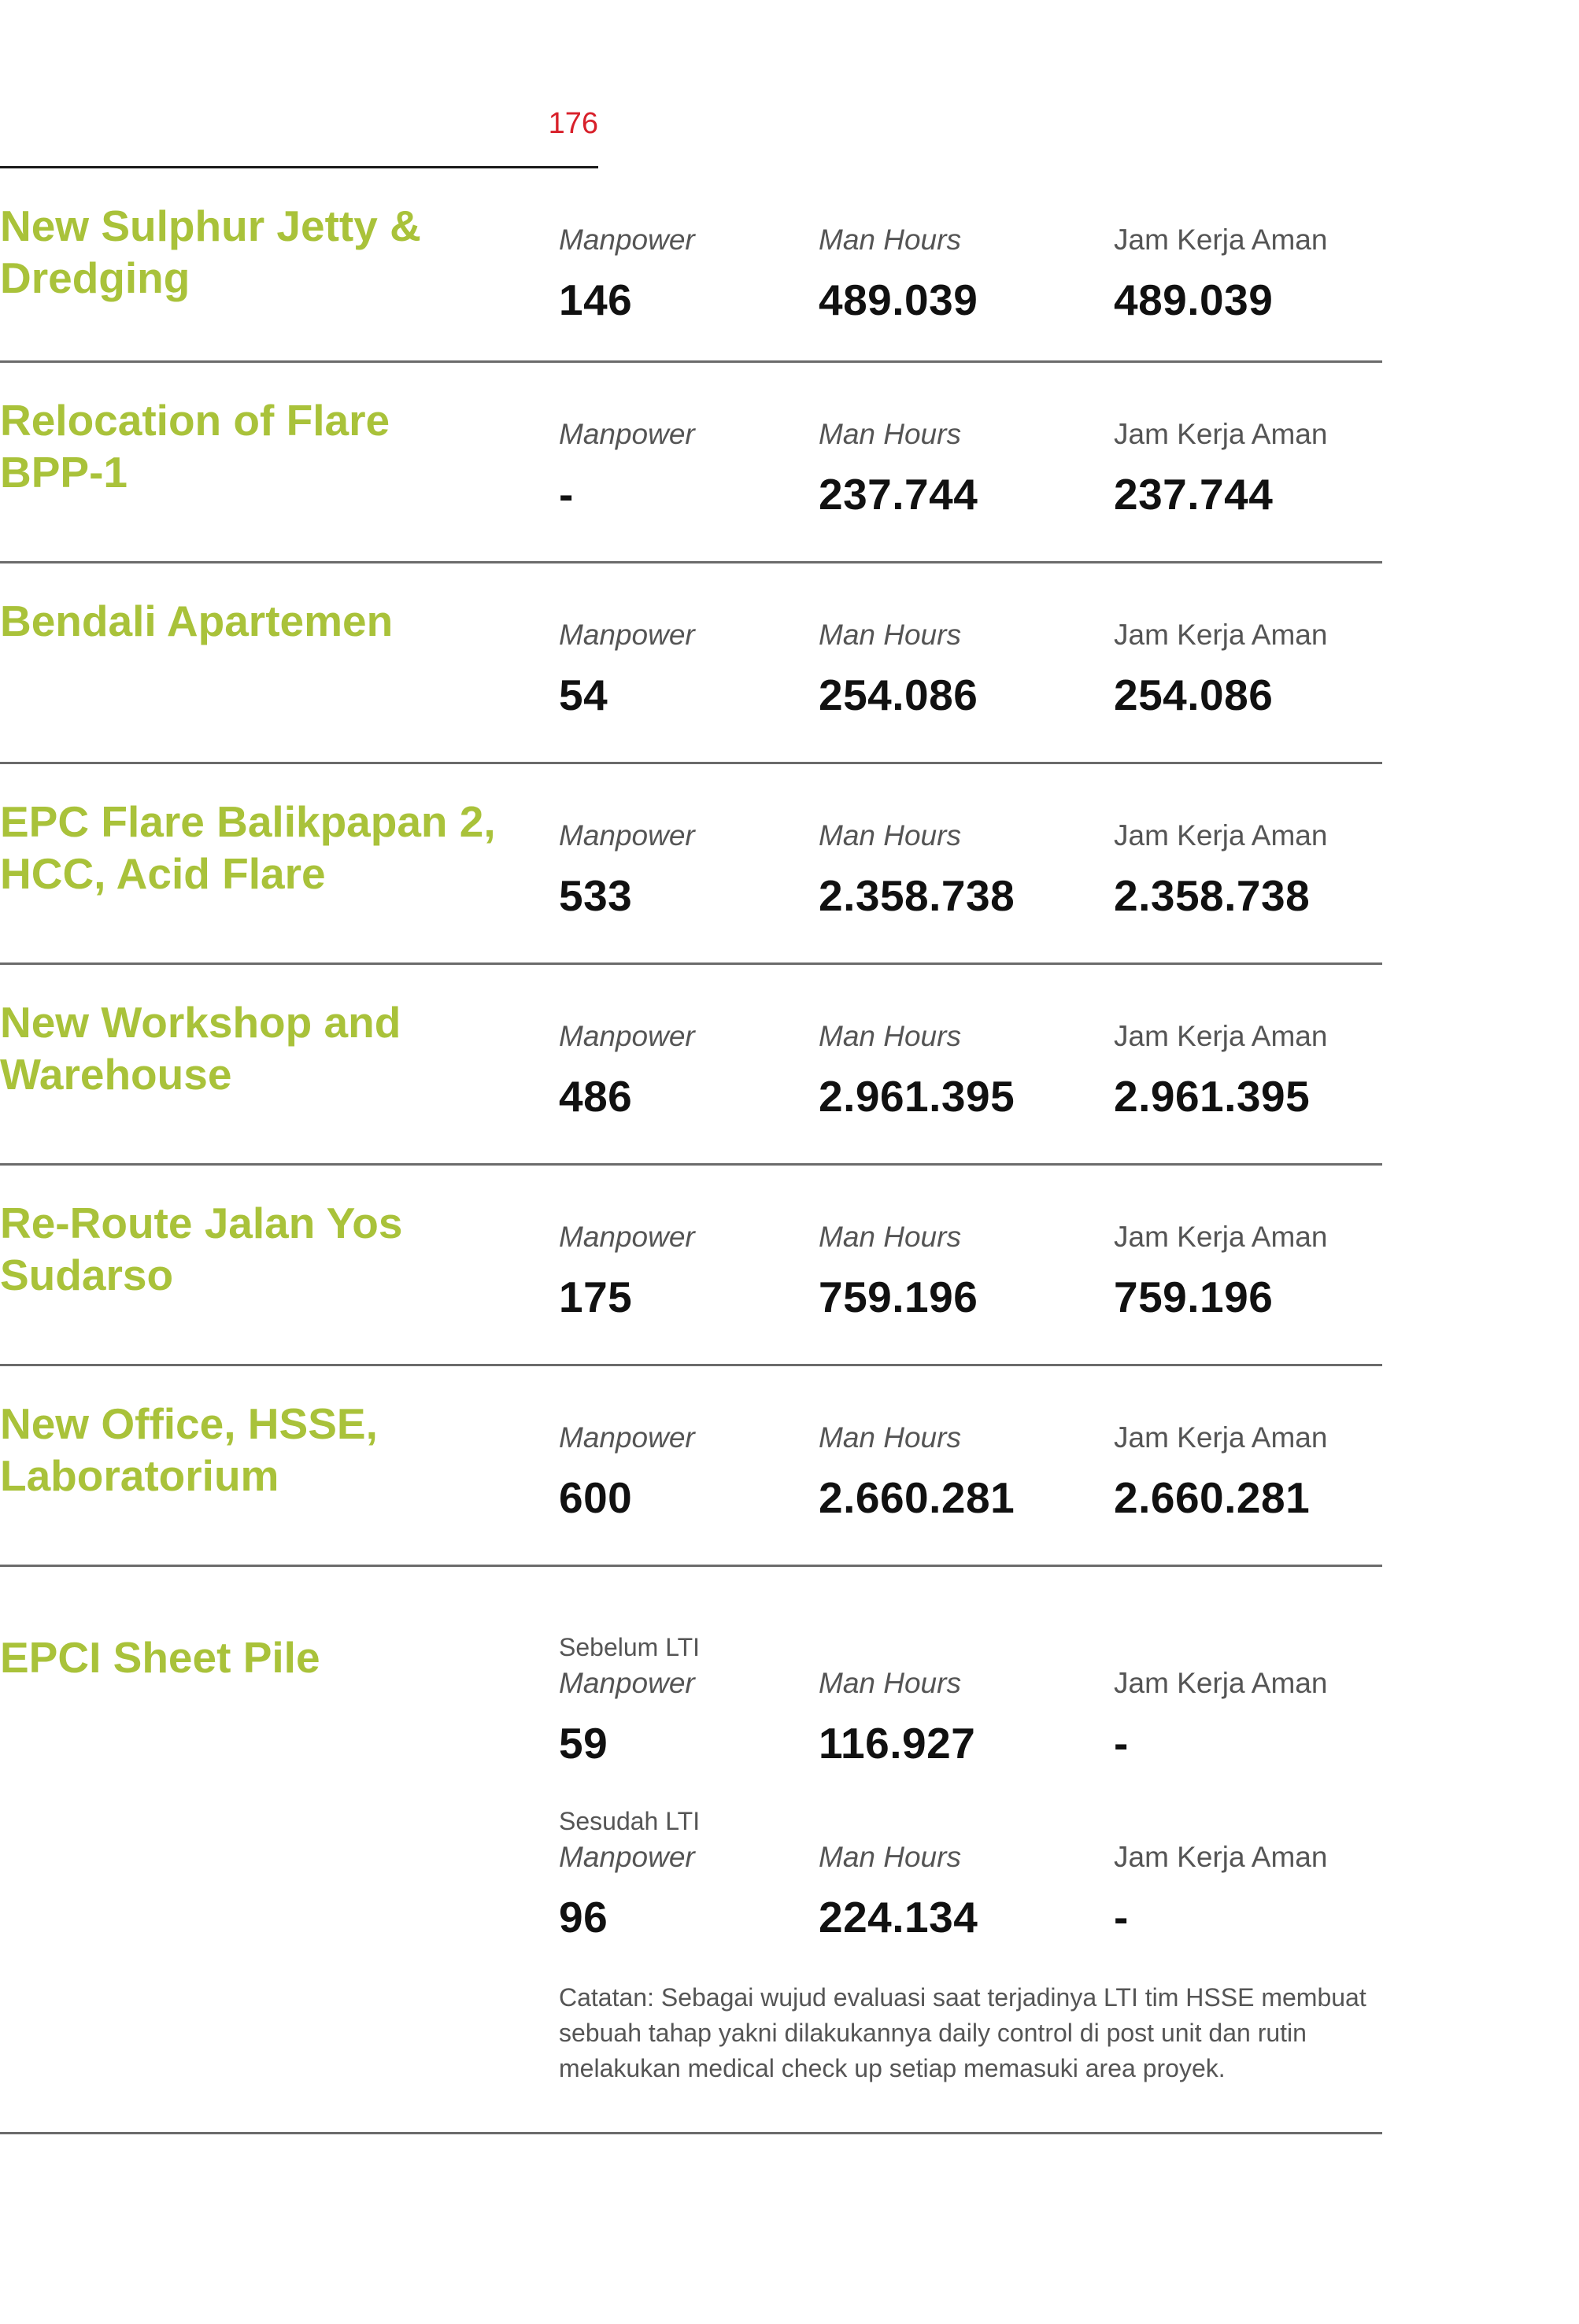 The height and width of the screenshot is (2324, 1579). What do you see at coordinates (210, 251) in the screenshot?
I see `project-title: New Sulphur Jetty & Dredging` at bounding box center [210, 251].